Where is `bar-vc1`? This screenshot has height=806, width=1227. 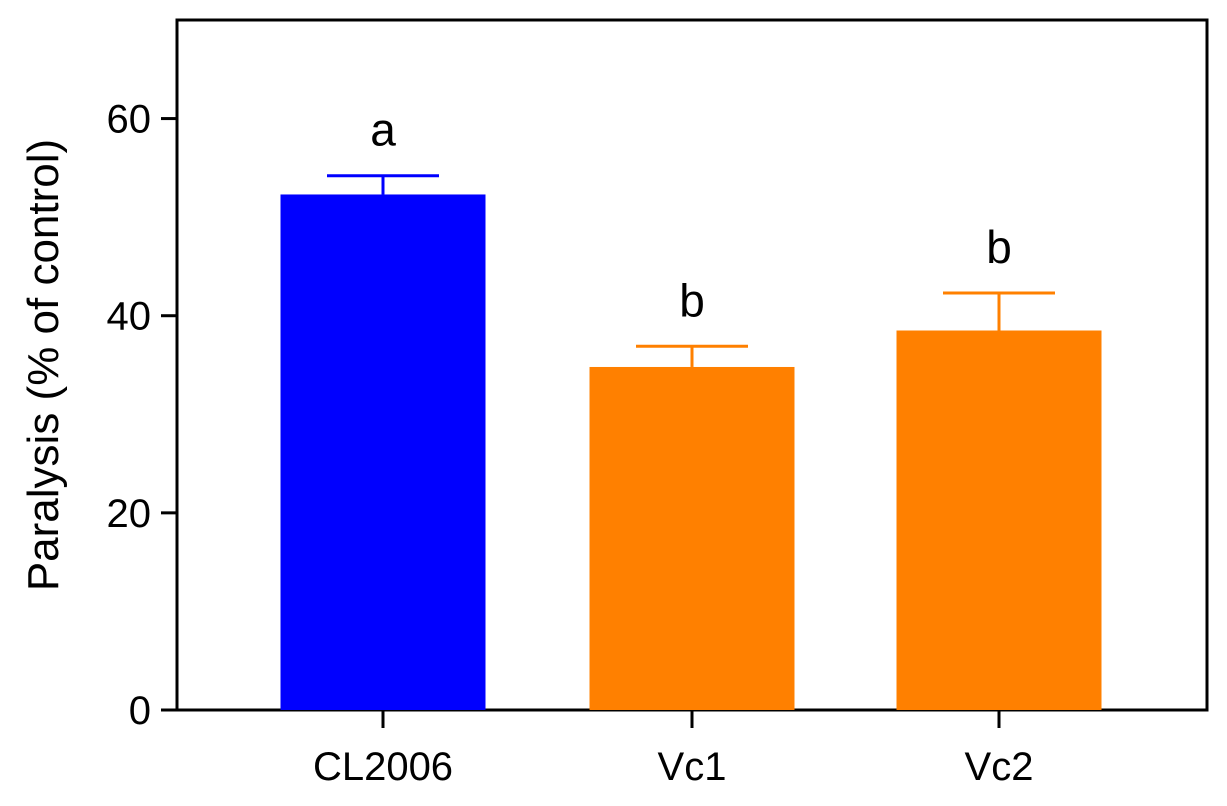
bar-vc1 is located at coordinates (692, 538).